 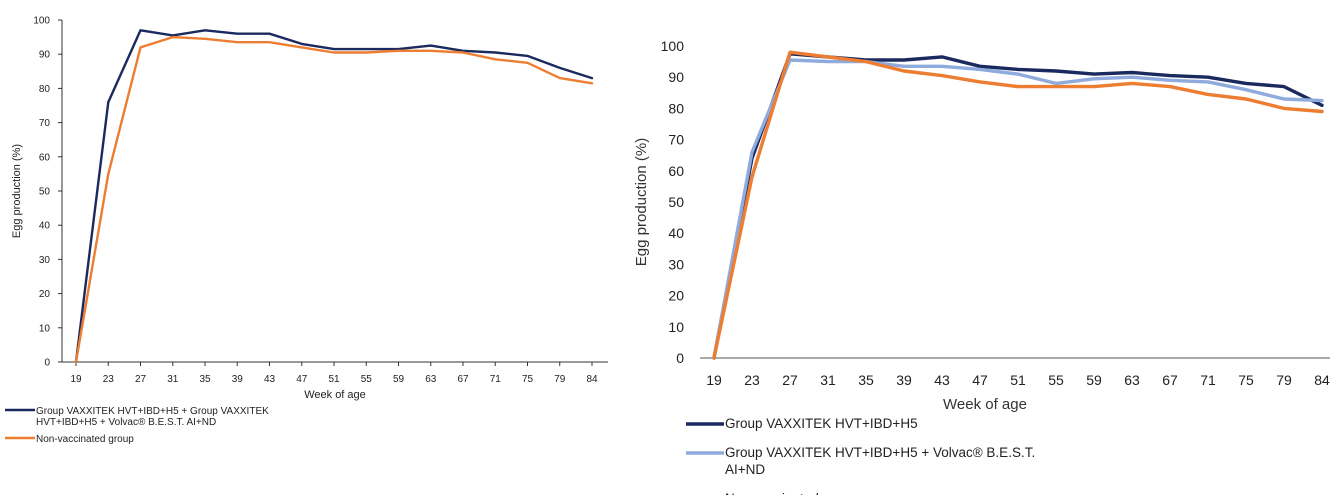 I want to click on right-y-tick-label: 90, so click(x=676, y=77).